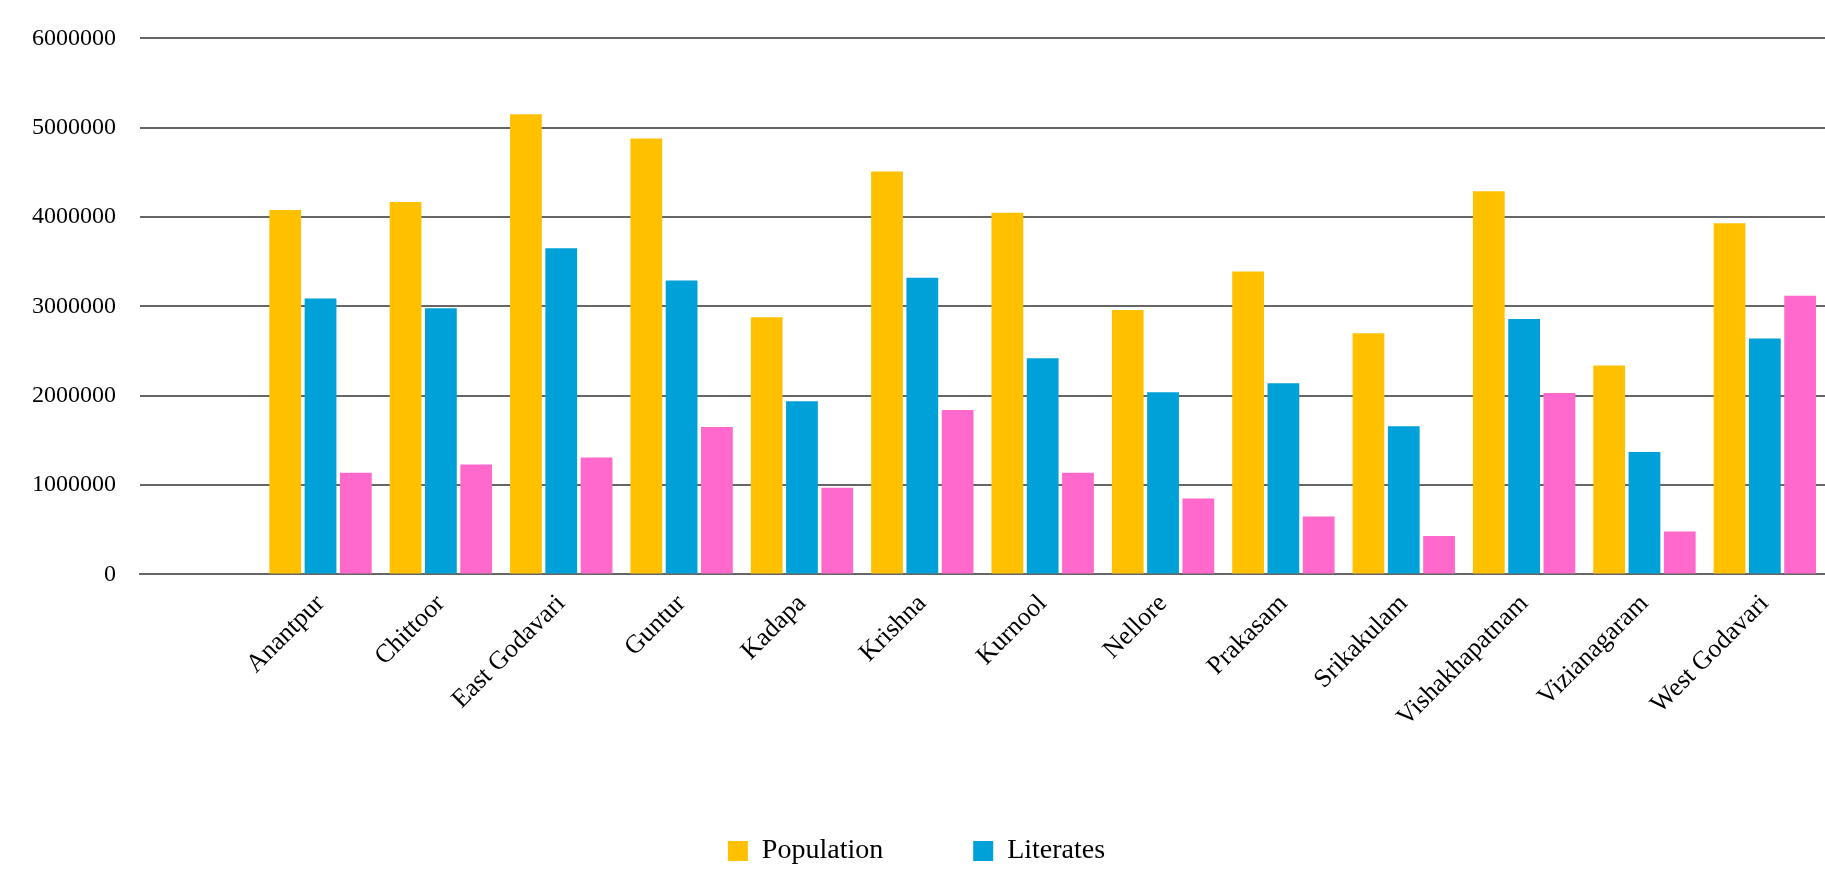  What do you see at coordinates (822, 849) in the screenshot?
I see `legend-label: Population` at bounding box center [822, 849].